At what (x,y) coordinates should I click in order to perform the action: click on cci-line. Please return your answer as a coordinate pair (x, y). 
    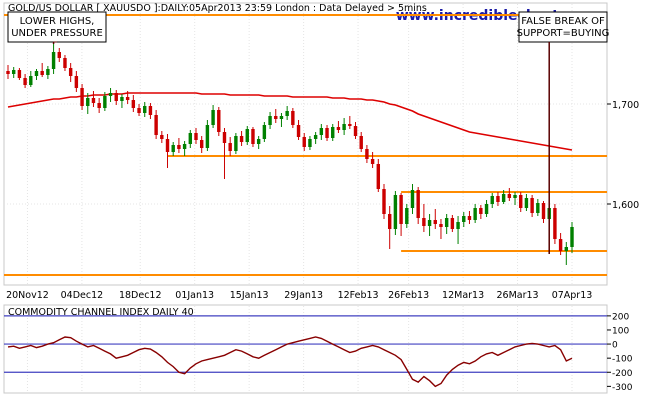
    Looking at the image, I should click on (290, 362).